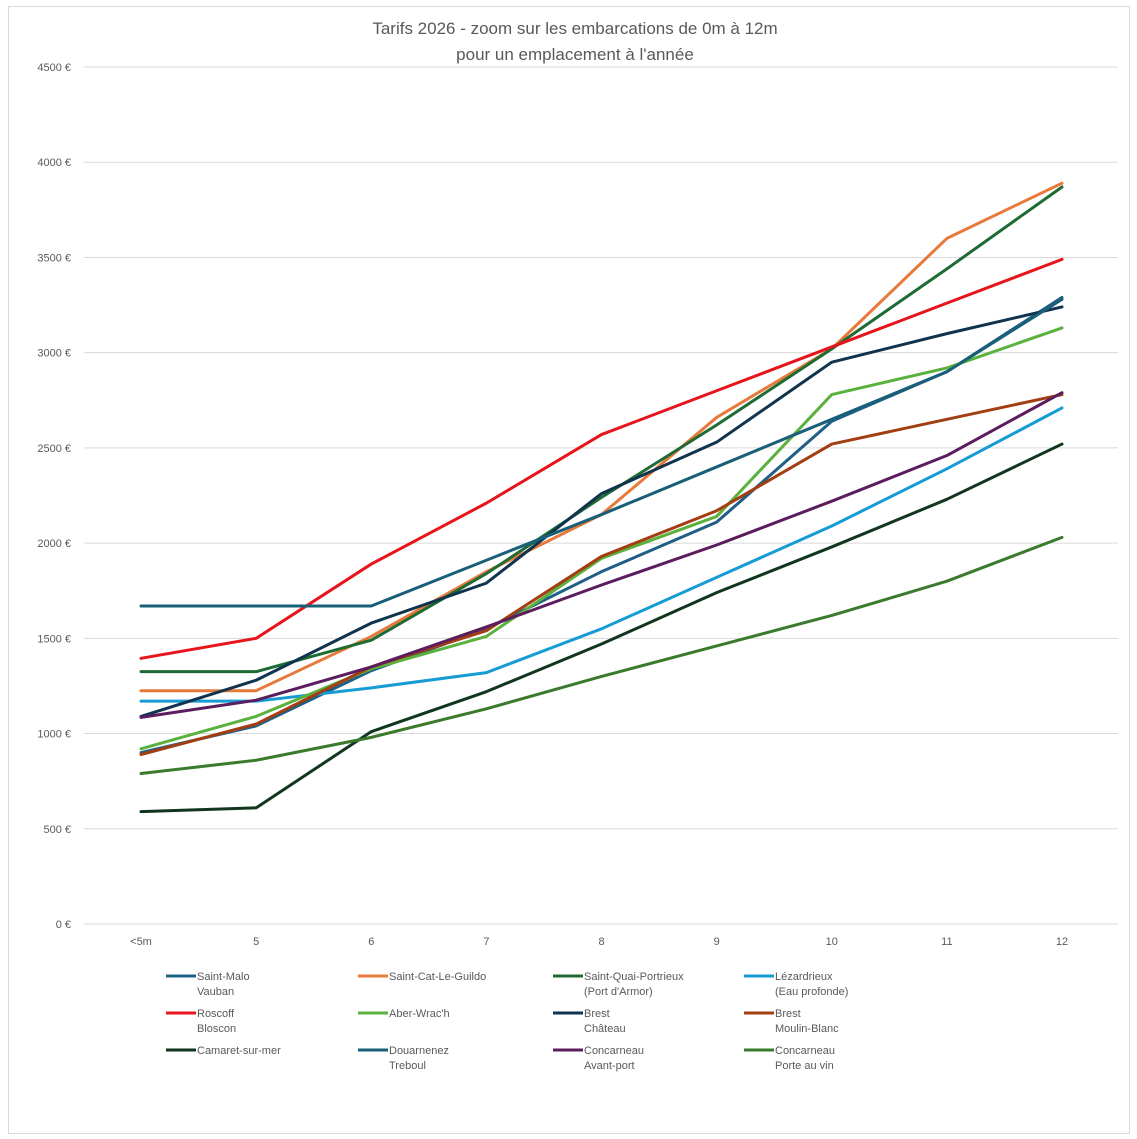 This screenshot has height=1139, width=1137. I want to click on legend-label: Lézardrieux, so click(804, 977).